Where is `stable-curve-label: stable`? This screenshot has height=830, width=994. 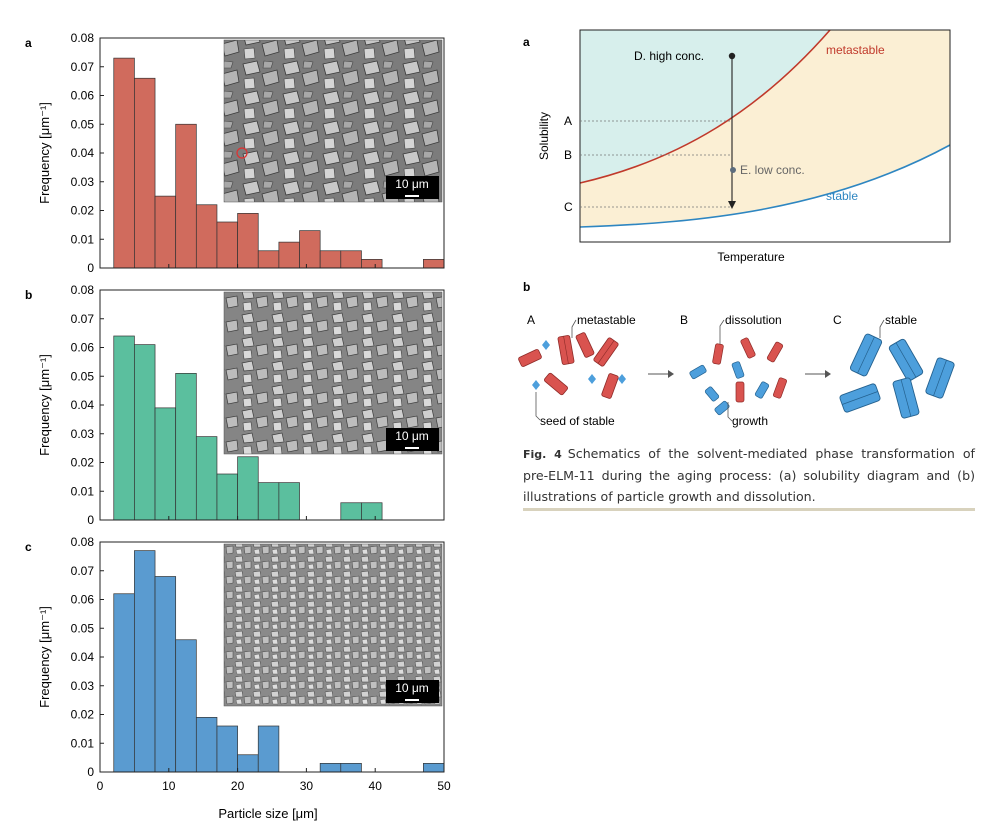
stable-curve-label: stable is located at coordinates (842, 196).